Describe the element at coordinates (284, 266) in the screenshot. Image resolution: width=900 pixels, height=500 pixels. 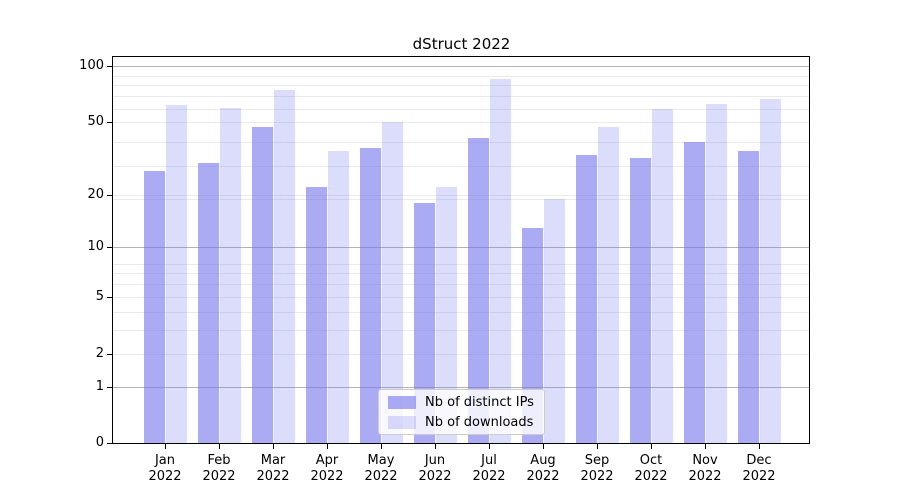
I see `bar-downloads-mar` at that location.